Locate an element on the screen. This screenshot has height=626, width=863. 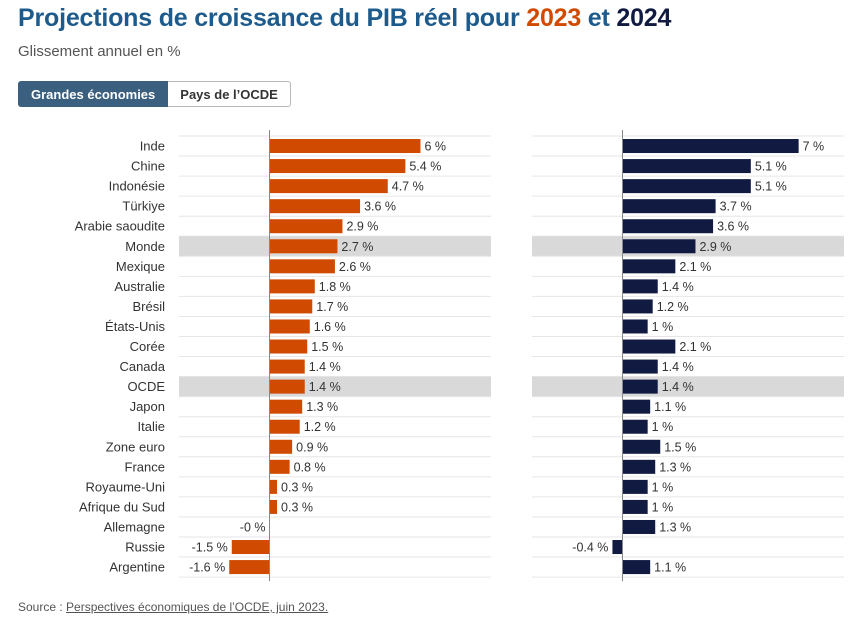
category-label-zone-euro: Zone euro is located at coordinates (135, 446).